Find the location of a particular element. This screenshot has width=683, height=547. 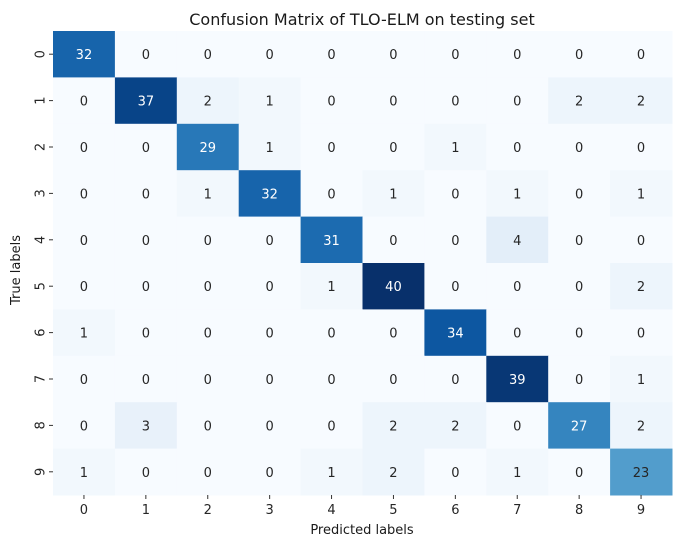

heatmap-cell-r3-c4 is located at coordinates (331, 194).